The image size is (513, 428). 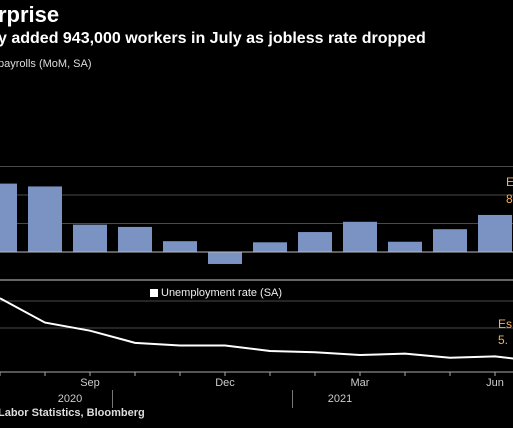 I want to click on unemployment-legend-label: Unemployment rate (SA), so click(x=222, y=293).